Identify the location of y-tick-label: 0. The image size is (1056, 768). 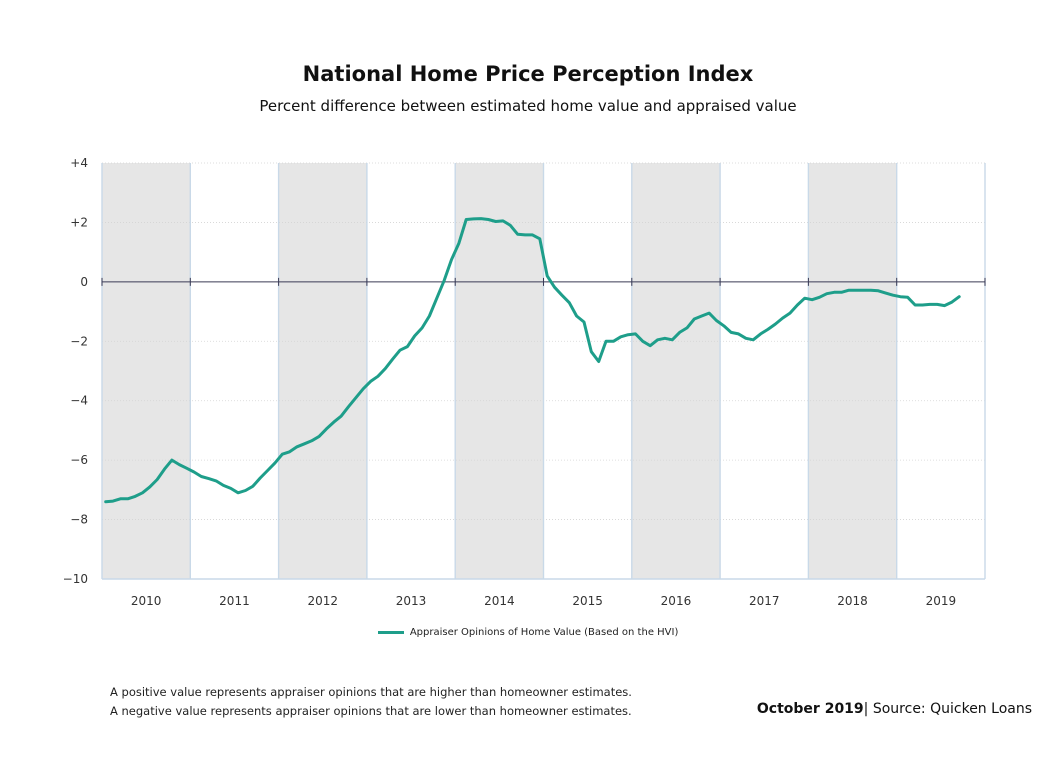
(84, 282).